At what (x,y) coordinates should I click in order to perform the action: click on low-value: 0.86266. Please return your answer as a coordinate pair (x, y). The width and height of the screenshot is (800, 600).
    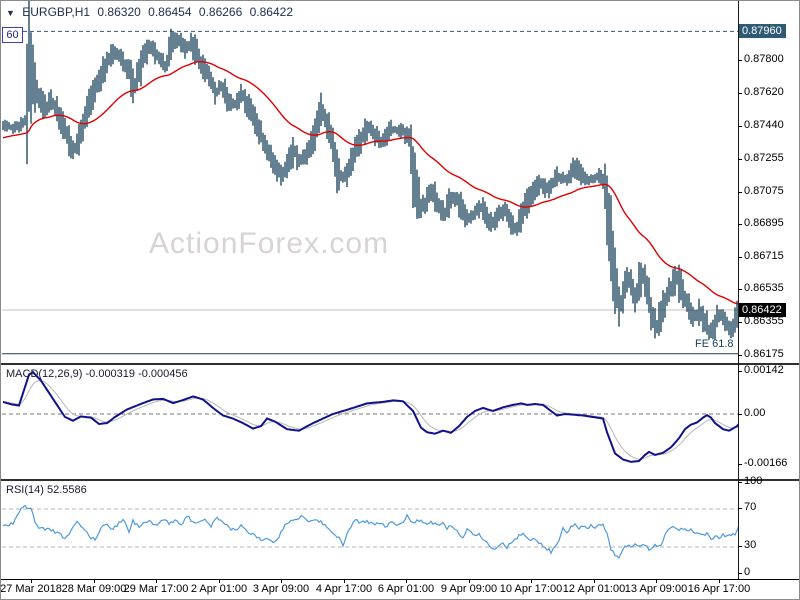
    Looking at the image, I should click on (220, 12).